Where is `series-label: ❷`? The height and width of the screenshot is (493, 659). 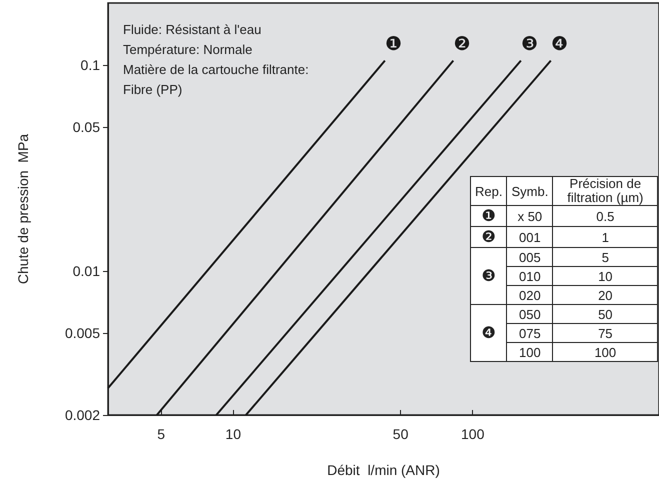
series-label: ❷ is located at coordinates (461, 45).